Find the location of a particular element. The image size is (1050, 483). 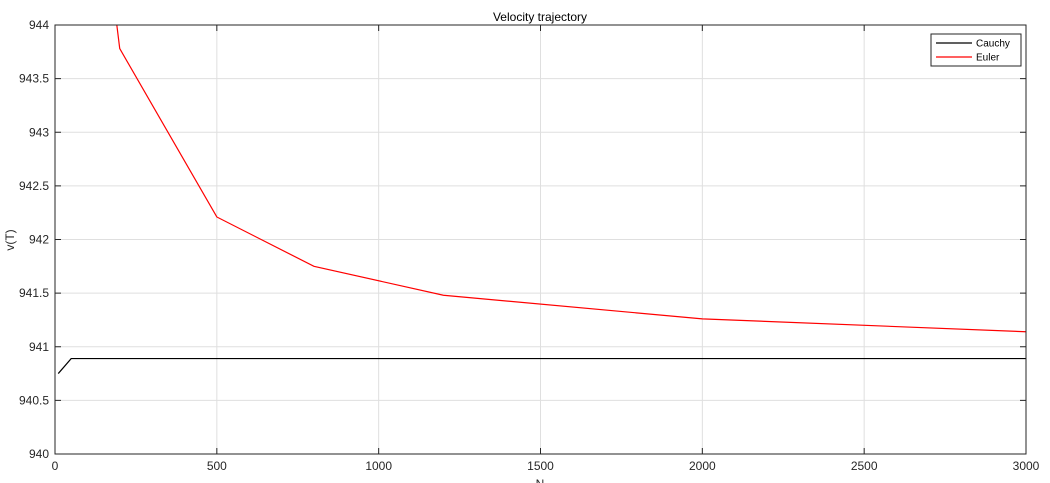

x-tick-label: 2500 is located at coordinates (864, 466).